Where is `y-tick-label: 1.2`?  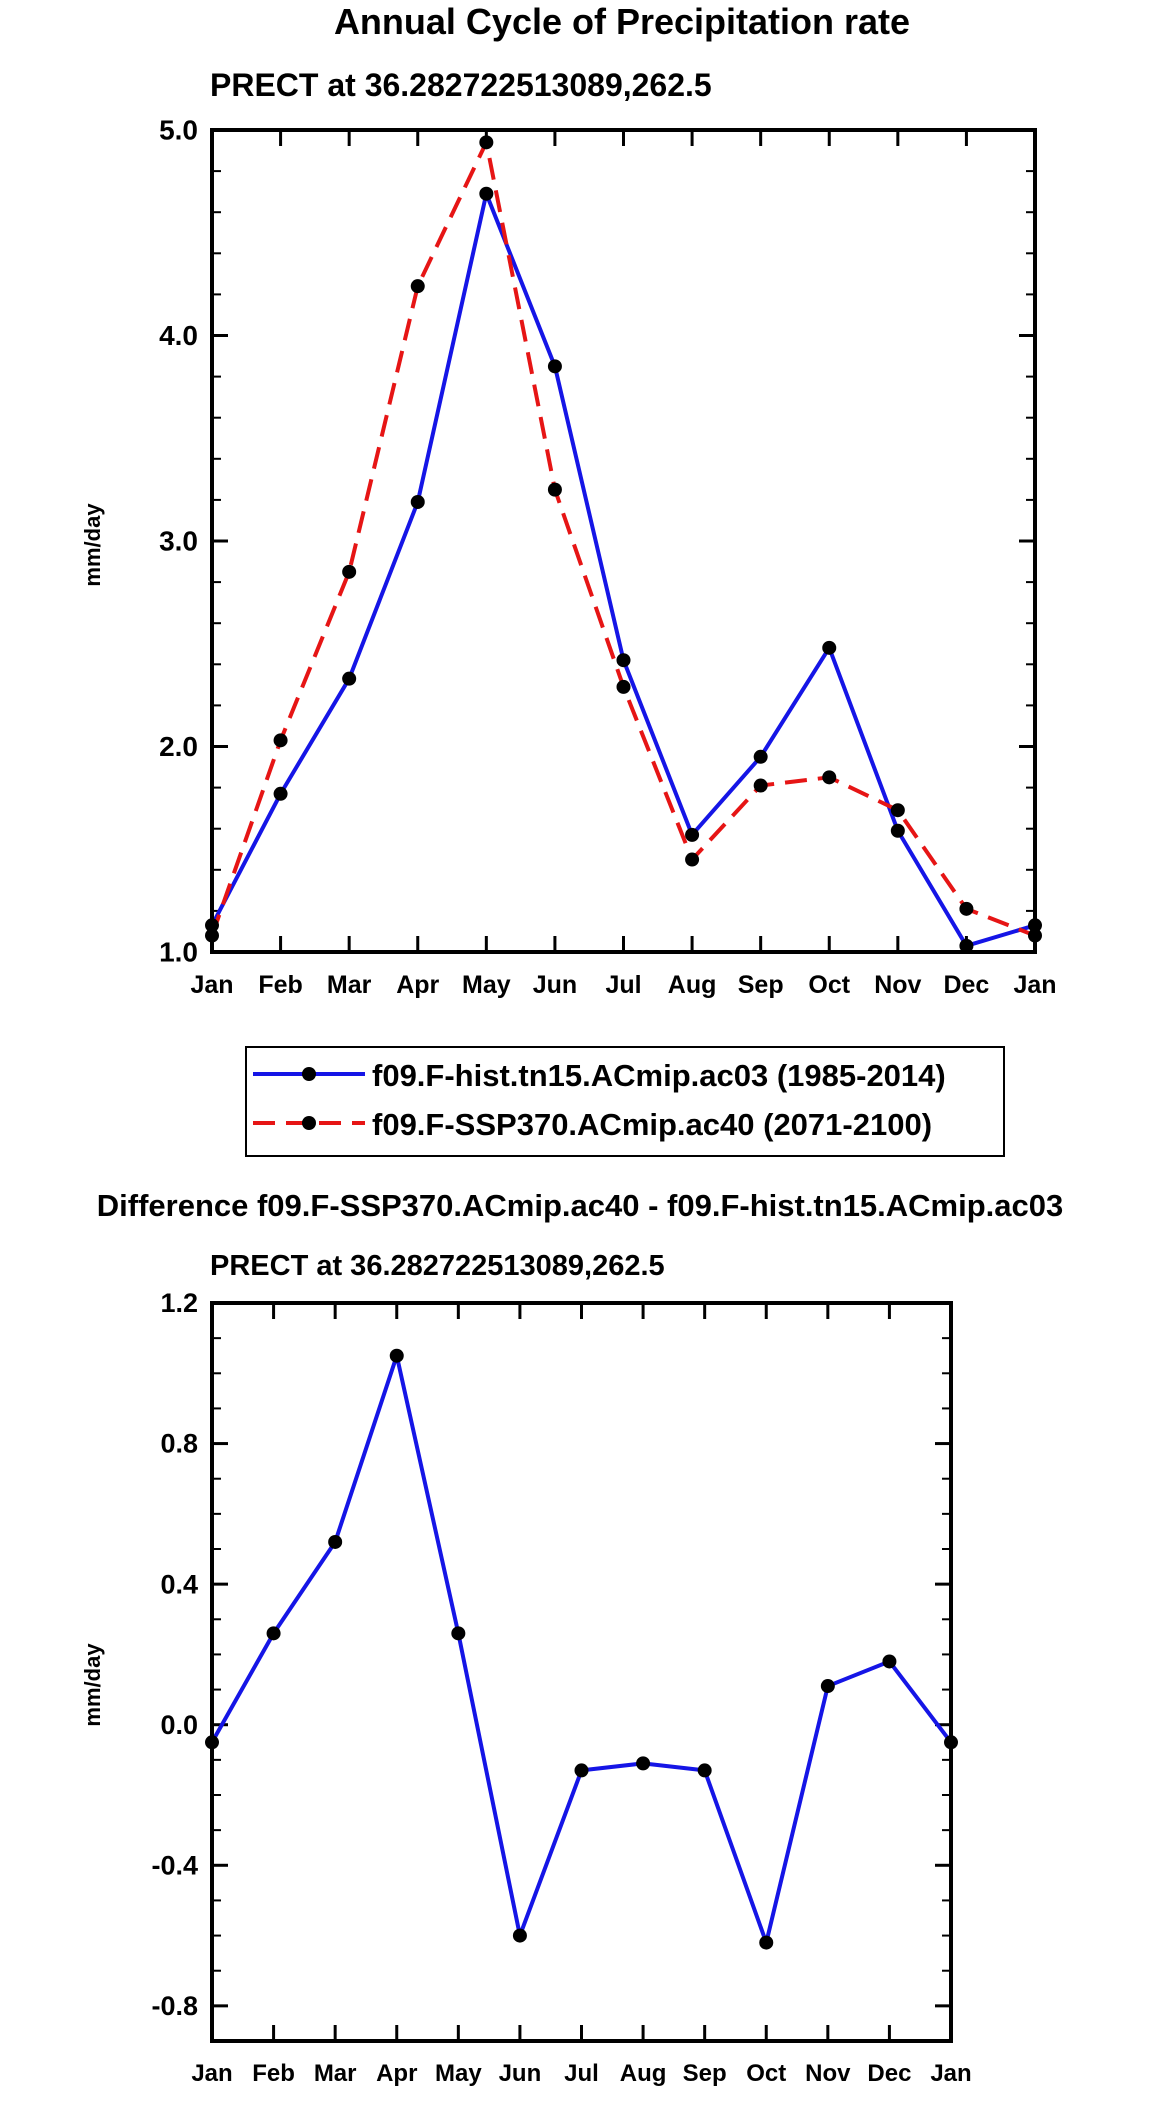 y-tick-label: 1.2 is located at coordinates (179, 1303).